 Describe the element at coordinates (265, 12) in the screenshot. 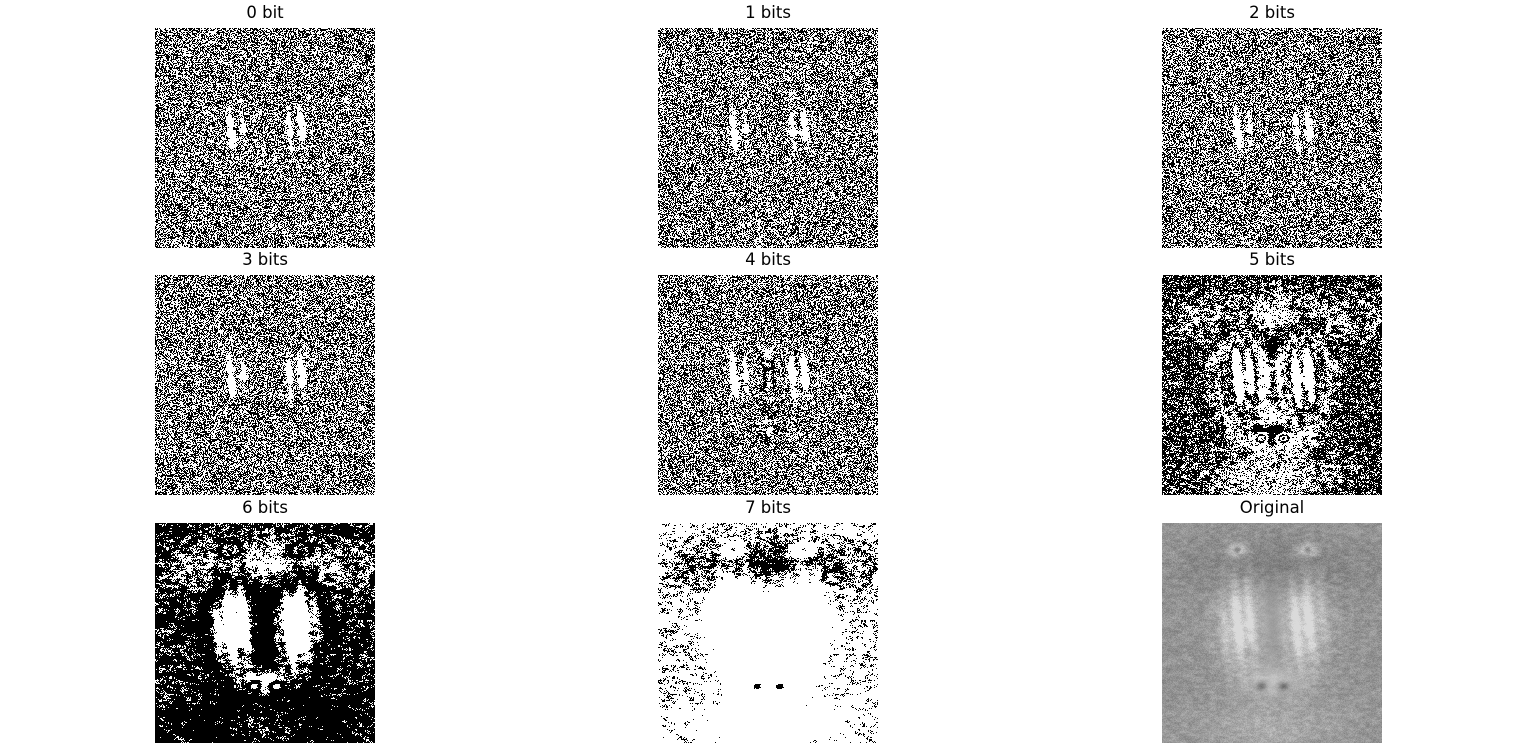

I see `panel-title: 0 bit` at that location.